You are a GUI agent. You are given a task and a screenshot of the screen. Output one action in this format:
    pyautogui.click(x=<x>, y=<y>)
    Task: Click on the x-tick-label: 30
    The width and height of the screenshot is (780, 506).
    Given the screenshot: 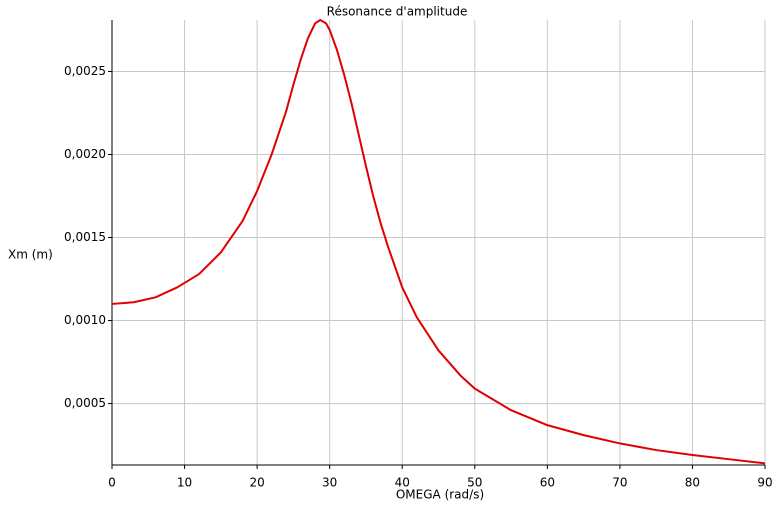 What is the action you would take?
    pyautogui.click(x=329, y=483)
    